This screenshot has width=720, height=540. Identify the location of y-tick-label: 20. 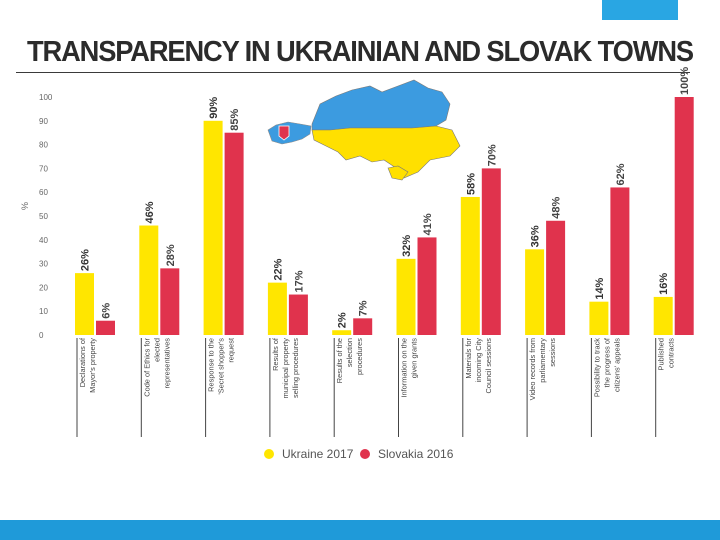
(43, 287).